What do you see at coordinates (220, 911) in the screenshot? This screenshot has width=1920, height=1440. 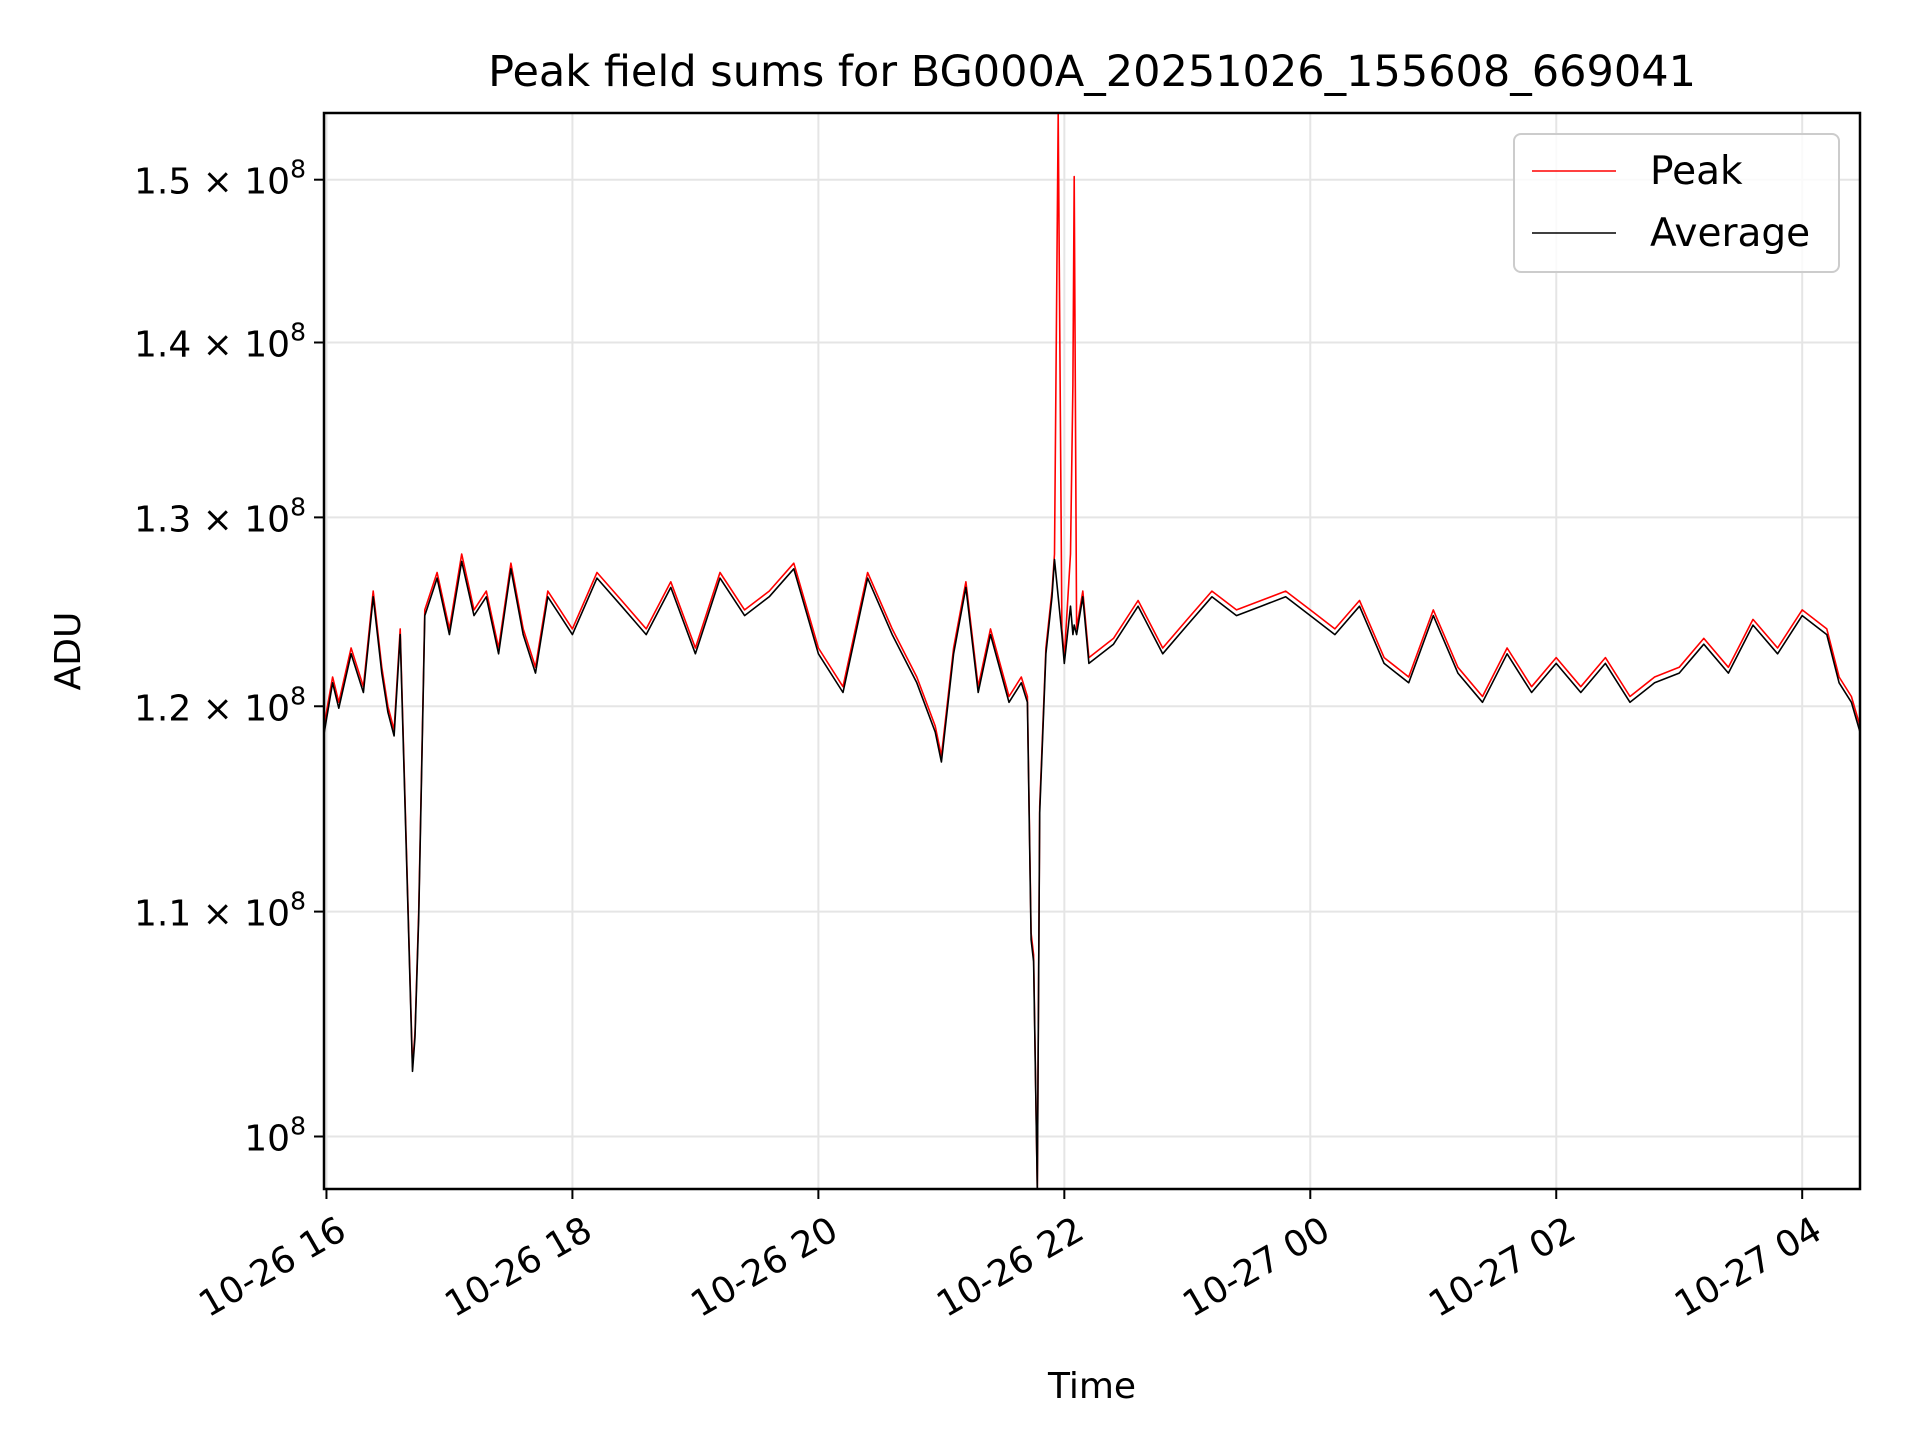 I see `y-tick-label: 1.1 × 108` at bounding box center [220, 911].